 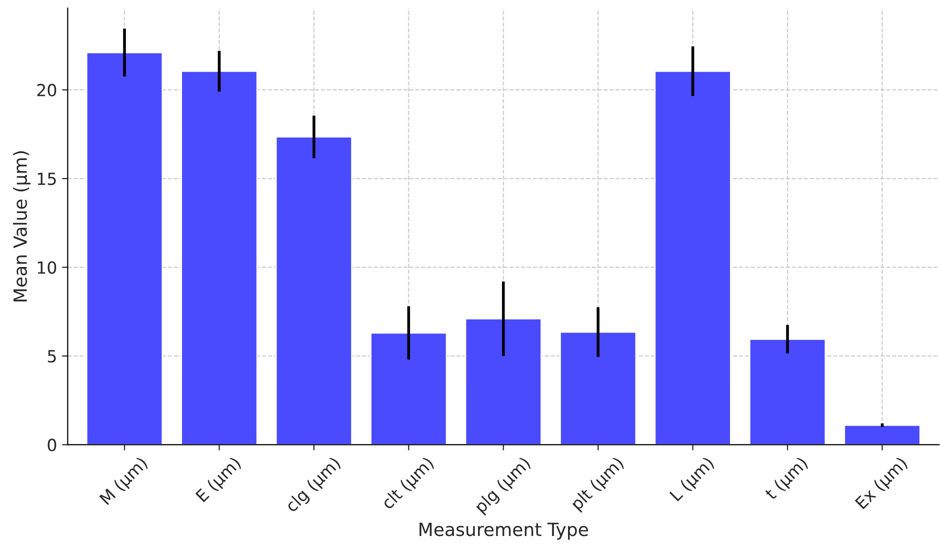 I want to click on y-tick-label: 5, so click(x=52, y=356).